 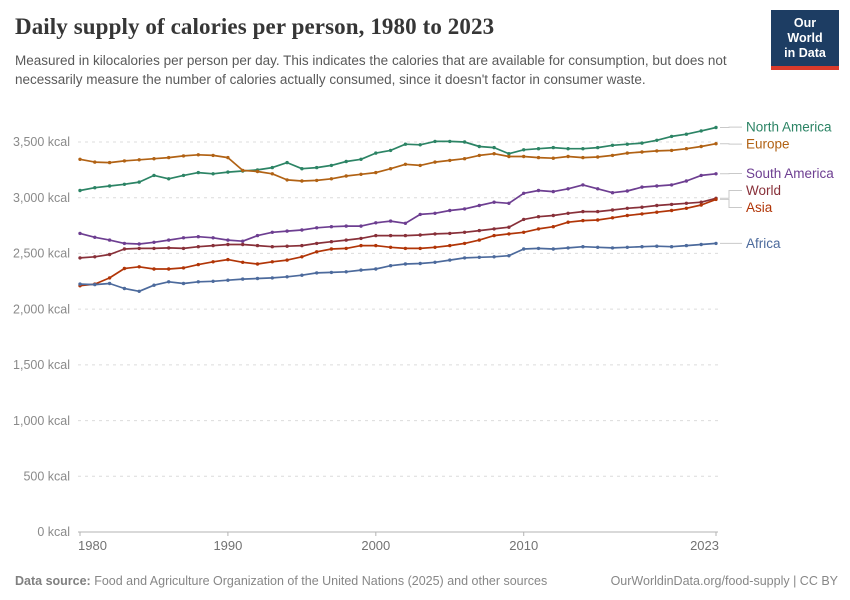 I want to click on legend-label-world: World, so click(x=763, y=190).